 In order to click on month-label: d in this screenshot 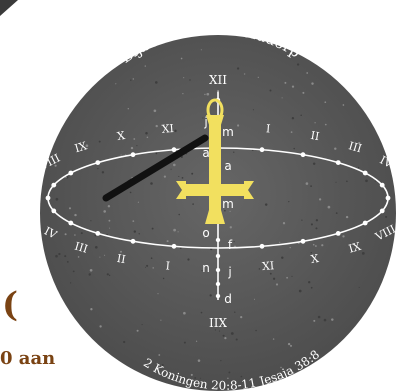, I will do `click(228, 299)`.